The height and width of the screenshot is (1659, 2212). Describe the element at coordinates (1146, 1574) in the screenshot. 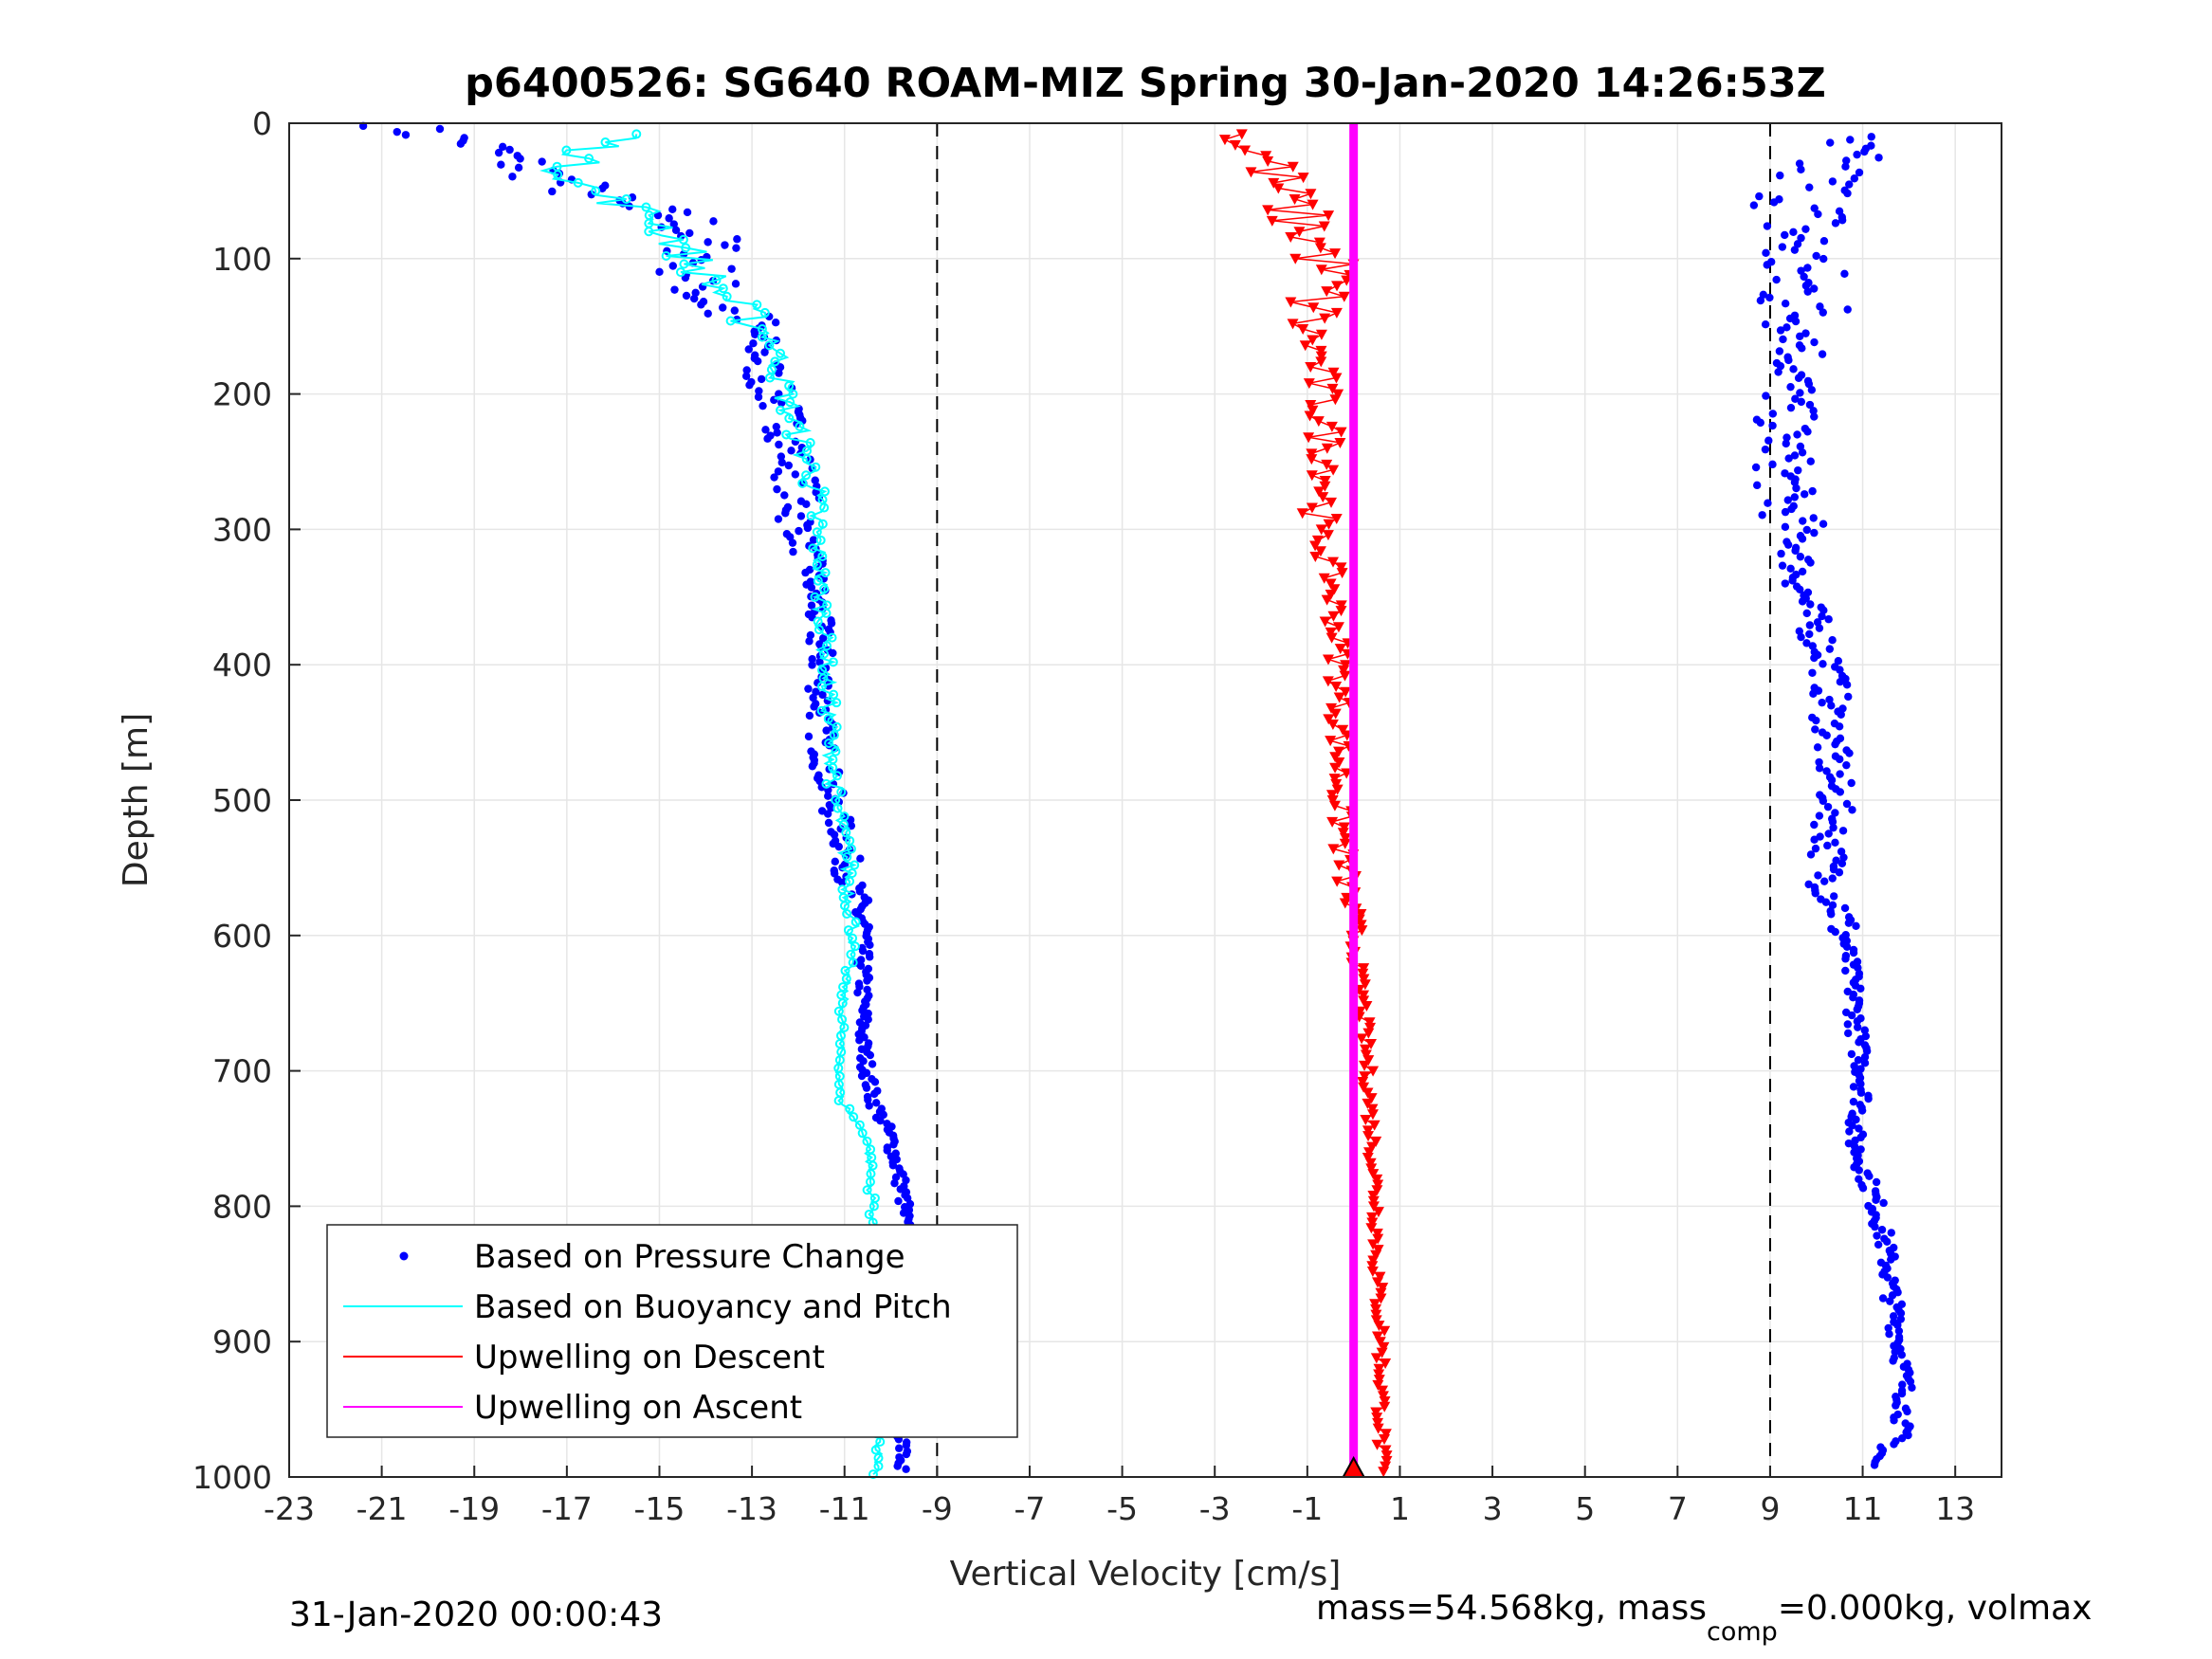

I see `x-axis-label: Vertical Velocity [cm/s]` at that location.